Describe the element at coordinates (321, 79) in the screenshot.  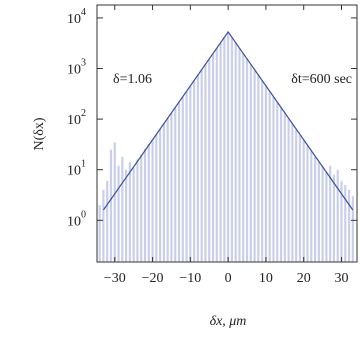
I see `annotation: δt=600 sec` at that location.